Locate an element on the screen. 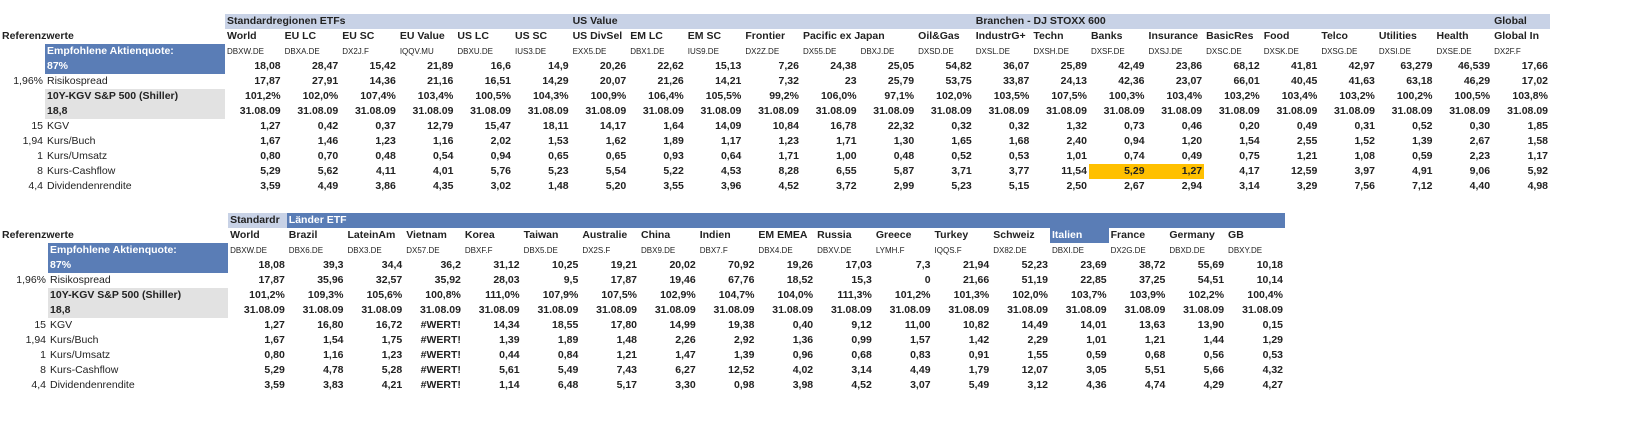 This screenshot has height=425, width=1630. cell-value: 3,02 is located at coordinates (500, 186).